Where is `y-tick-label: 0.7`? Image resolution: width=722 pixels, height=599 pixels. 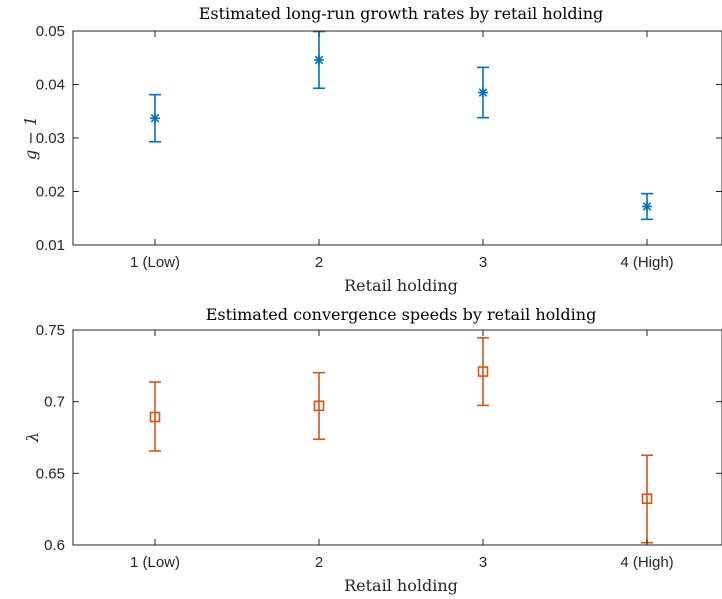 y-tick-label: 0.7 is located at coordinates (54, 402).